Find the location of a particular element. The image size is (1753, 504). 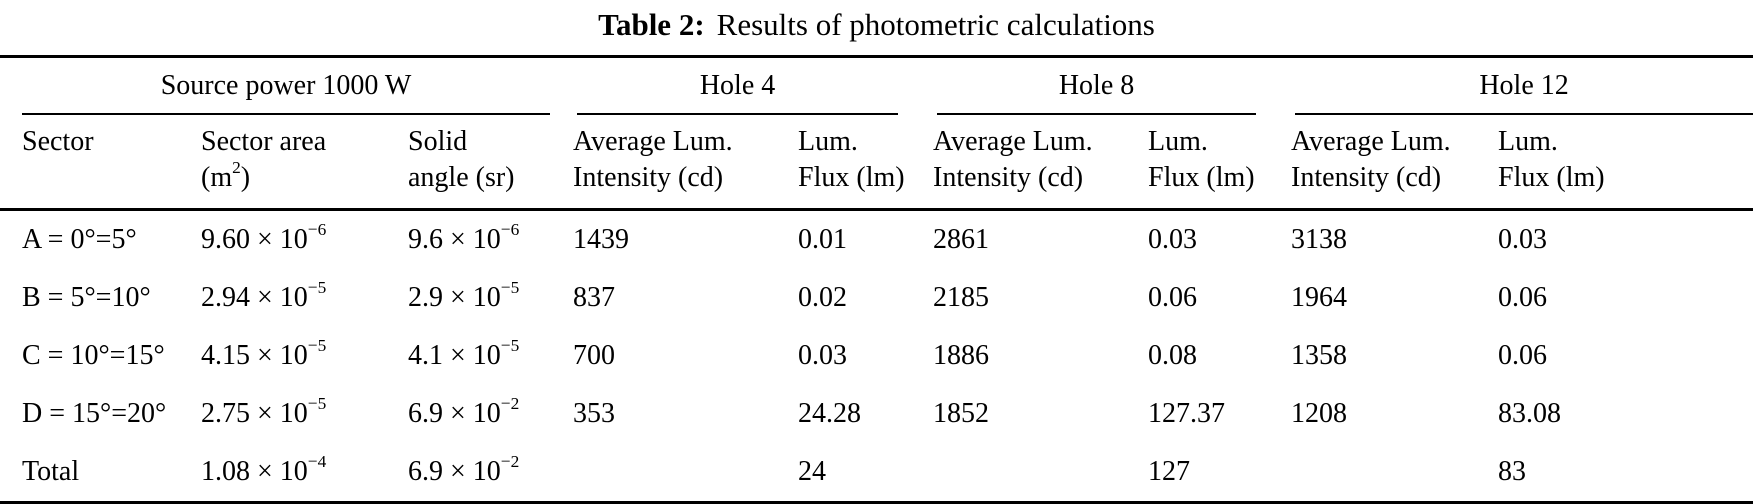

table-cell: 1.08 × 10⁻⁴ is located at coordinates (264, 469).